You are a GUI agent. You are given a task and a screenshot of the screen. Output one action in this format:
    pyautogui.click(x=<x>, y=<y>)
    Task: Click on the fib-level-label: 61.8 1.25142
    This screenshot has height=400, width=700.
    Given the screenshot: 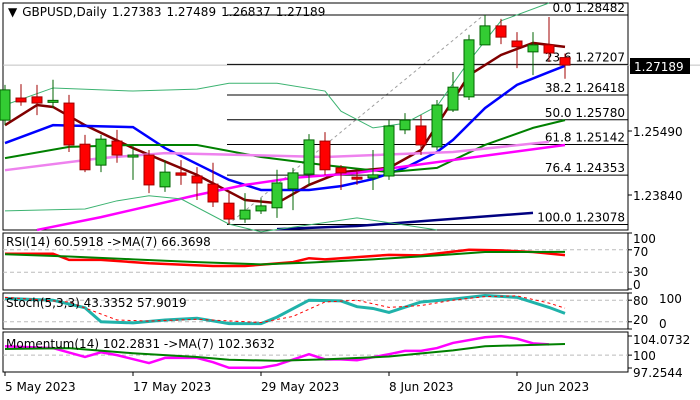 What is the action you would take?
    pyautogui.click(x=585, y=137)
    